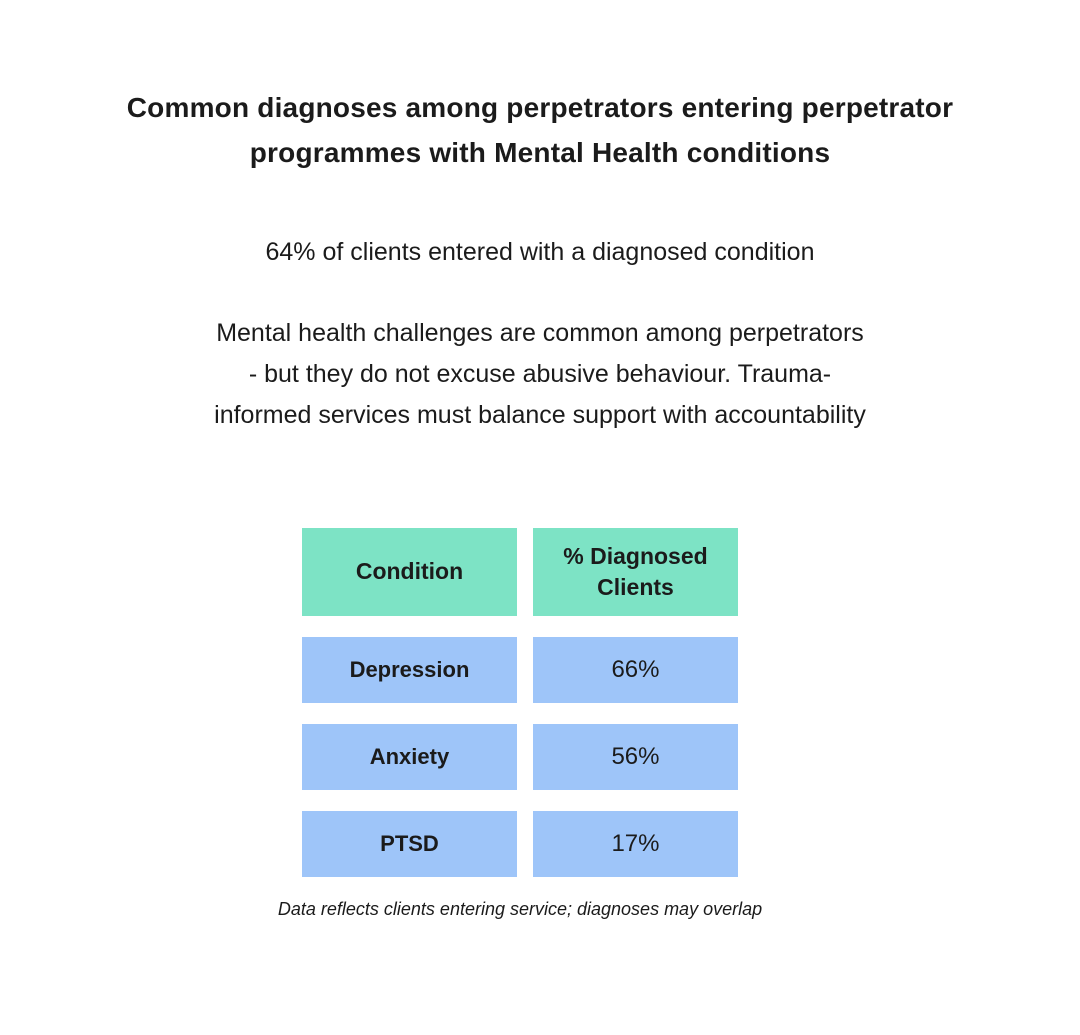 The width and height of the screenshot is (1080, 1035). I want to click on column-header-percent-diagnosed: % Diagnosed Clients, so click(635, 571).